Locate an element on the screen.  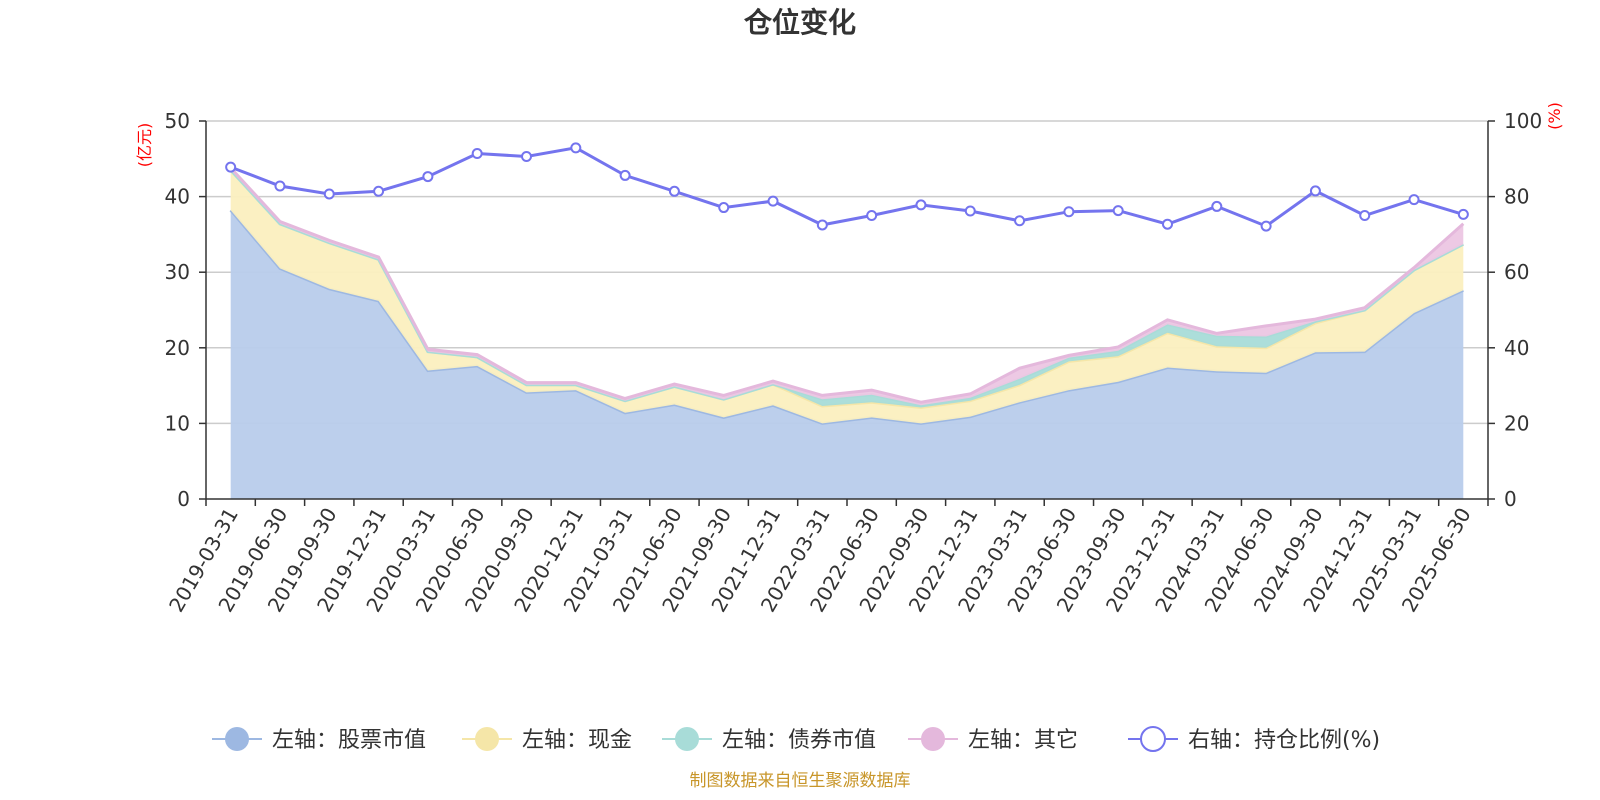
legend-item-3: 左轴：债券市值 is located at coordinates (769, 740).